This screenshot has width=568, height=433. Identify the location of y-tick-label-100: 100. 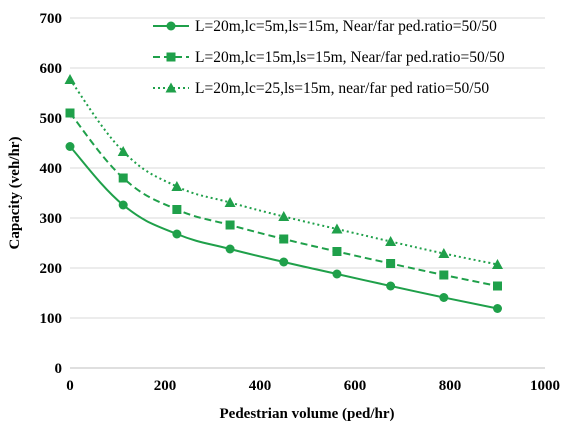
(51, 319).